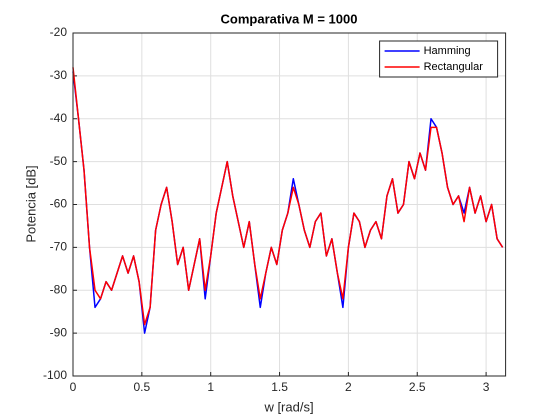  Describe the element at coordinates (210, 387) in the screenshot. I see `x-tick-label: 1` at that location.